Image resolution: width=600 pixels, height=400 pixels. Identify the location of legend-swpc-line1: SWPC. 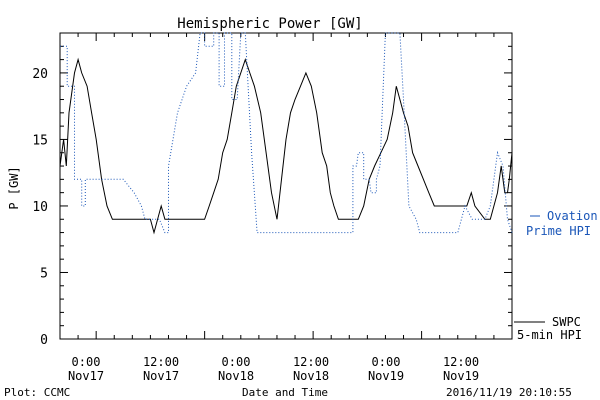
(566, 322).